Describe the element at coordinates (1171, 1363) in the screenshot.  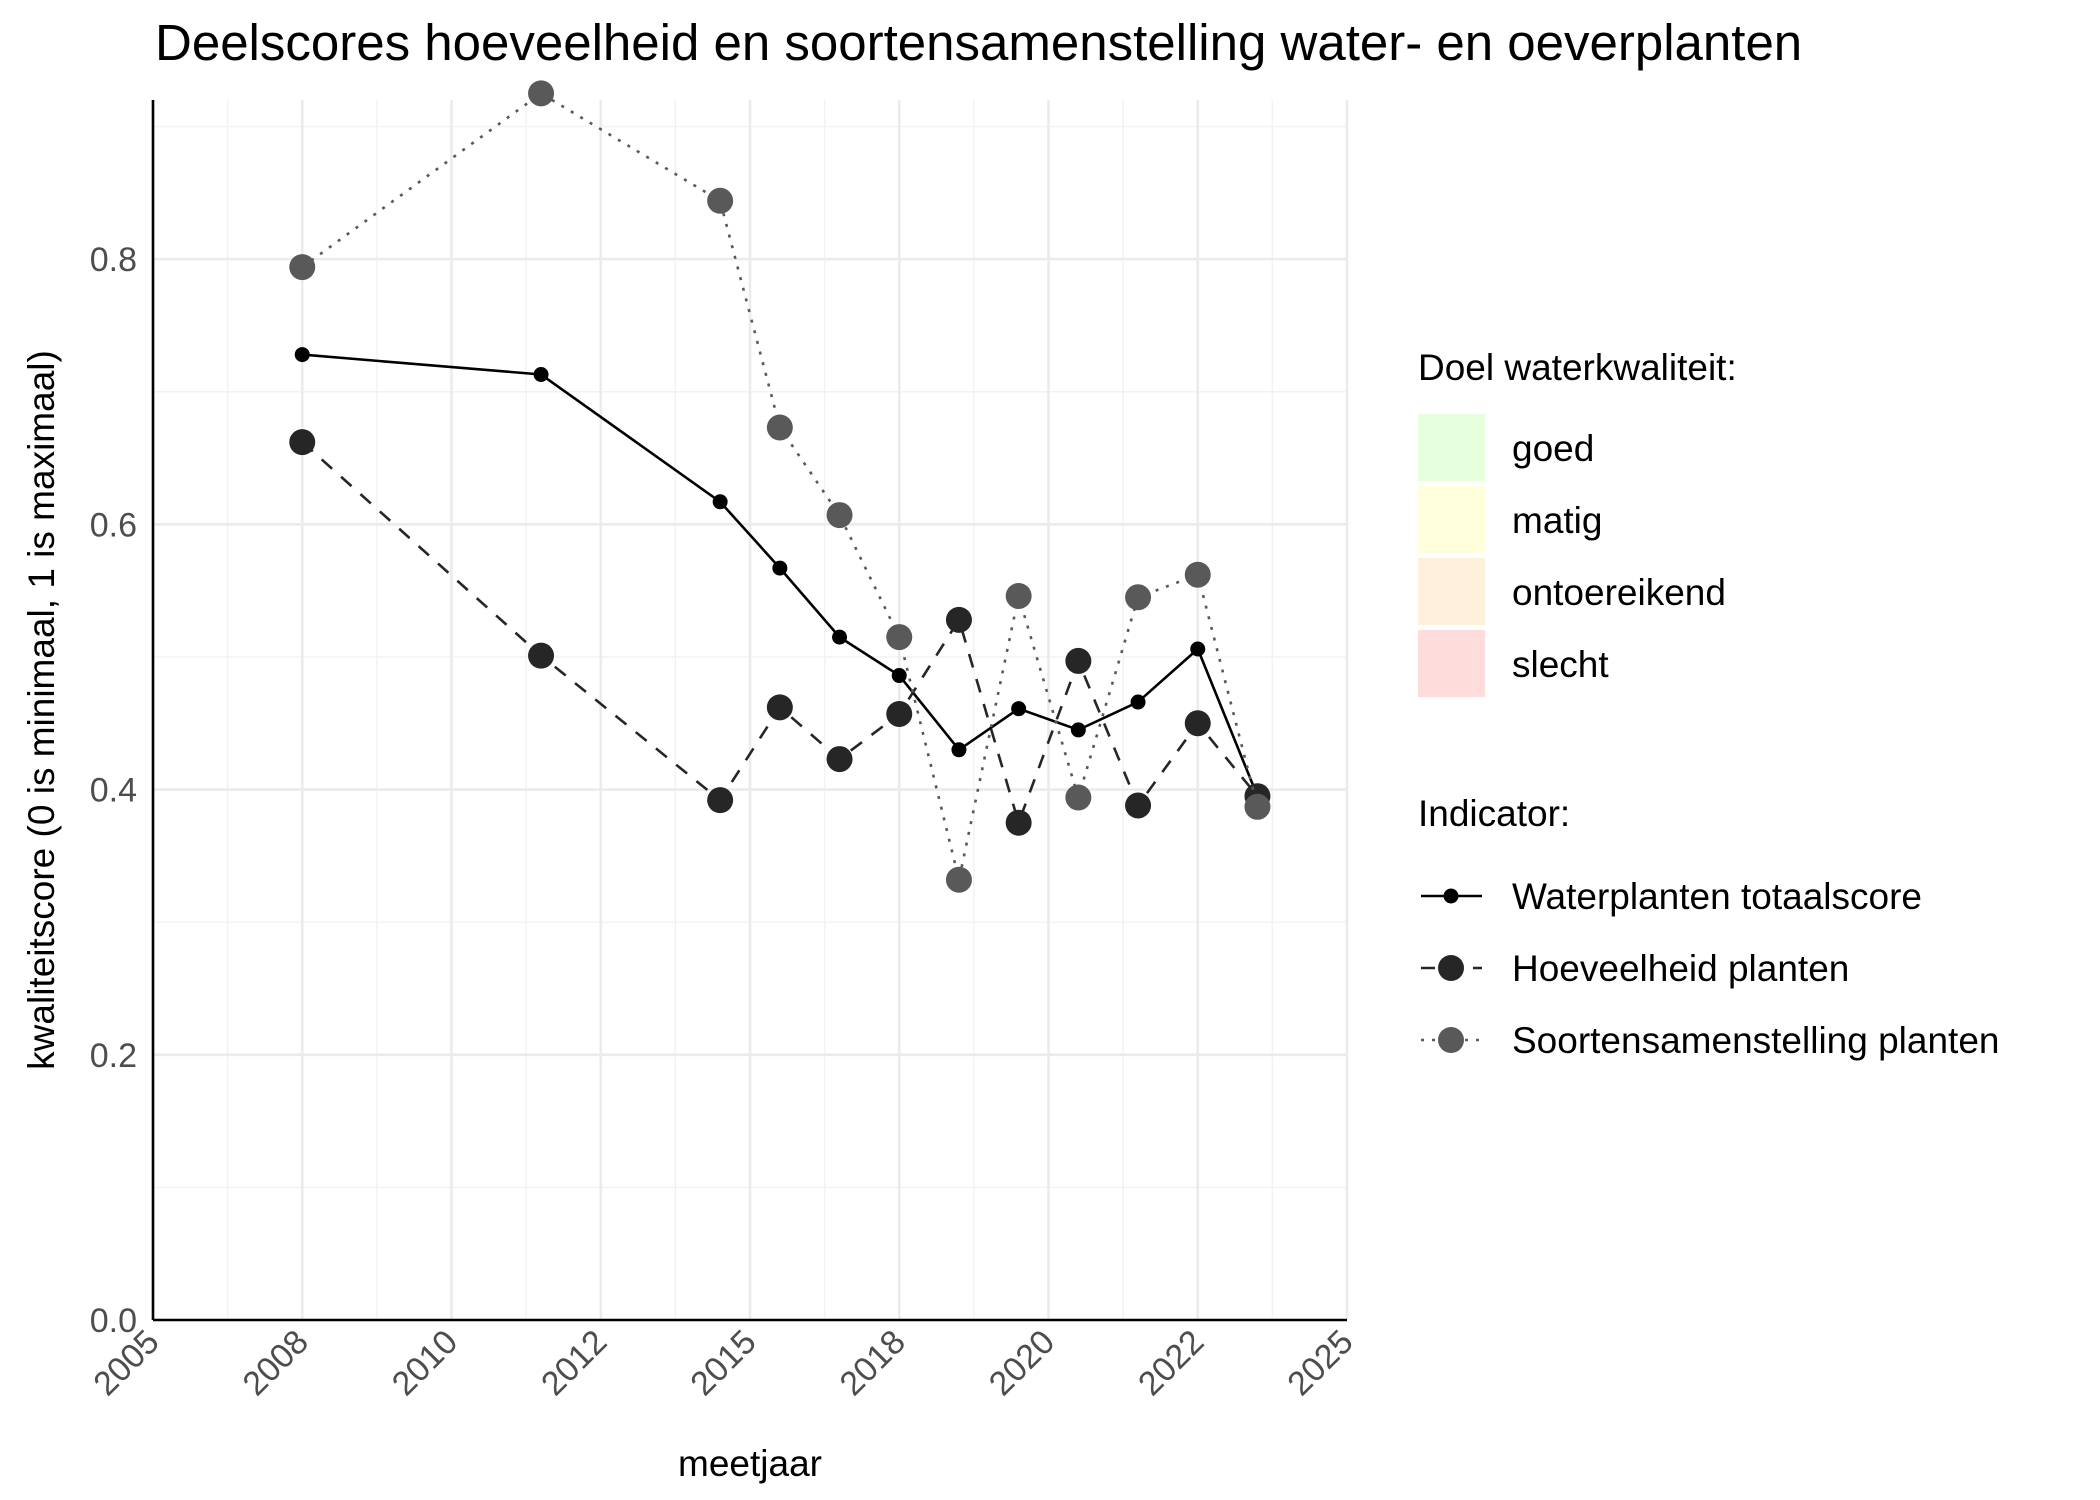
I see `x-tick-label: 2022` at that location.